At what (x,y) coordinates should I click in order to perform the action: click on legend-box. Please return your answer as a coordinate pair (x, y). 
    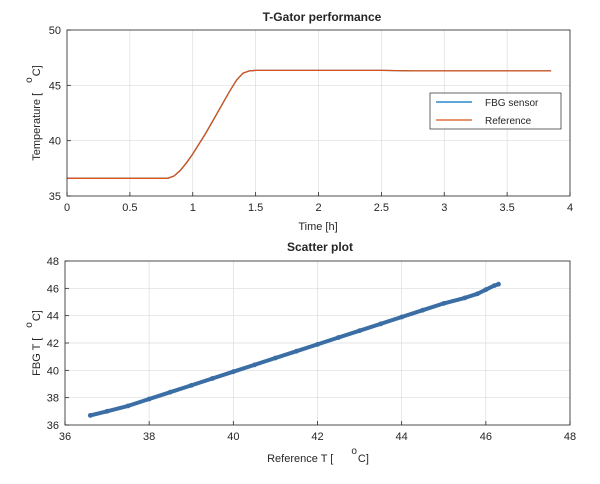
    Looking at the image, I should click on (495, 111).